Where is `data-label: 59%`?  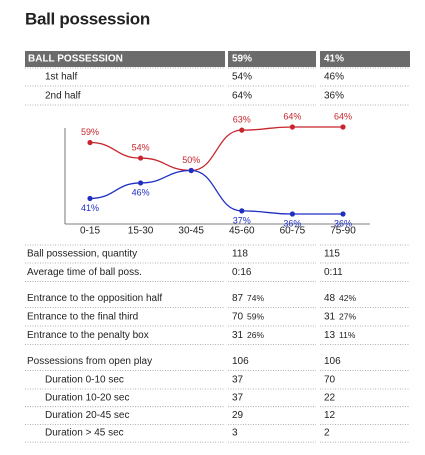
data-label: 59% is located at coordinates (90, 132).